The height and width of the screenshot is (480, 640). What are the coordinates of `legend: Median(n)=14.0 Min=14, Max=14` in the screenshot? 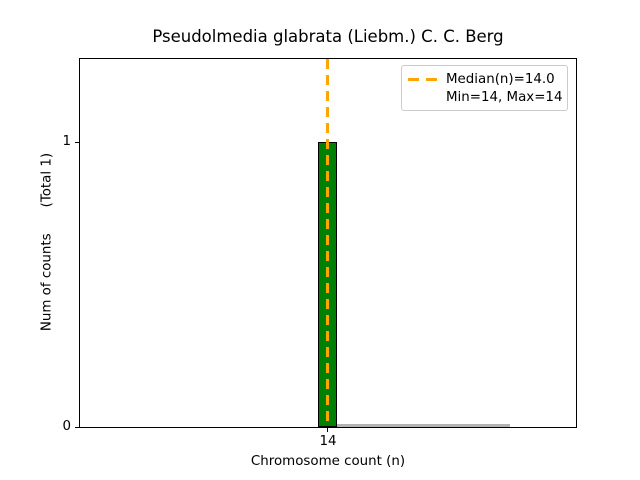 It's located at (484, 88).